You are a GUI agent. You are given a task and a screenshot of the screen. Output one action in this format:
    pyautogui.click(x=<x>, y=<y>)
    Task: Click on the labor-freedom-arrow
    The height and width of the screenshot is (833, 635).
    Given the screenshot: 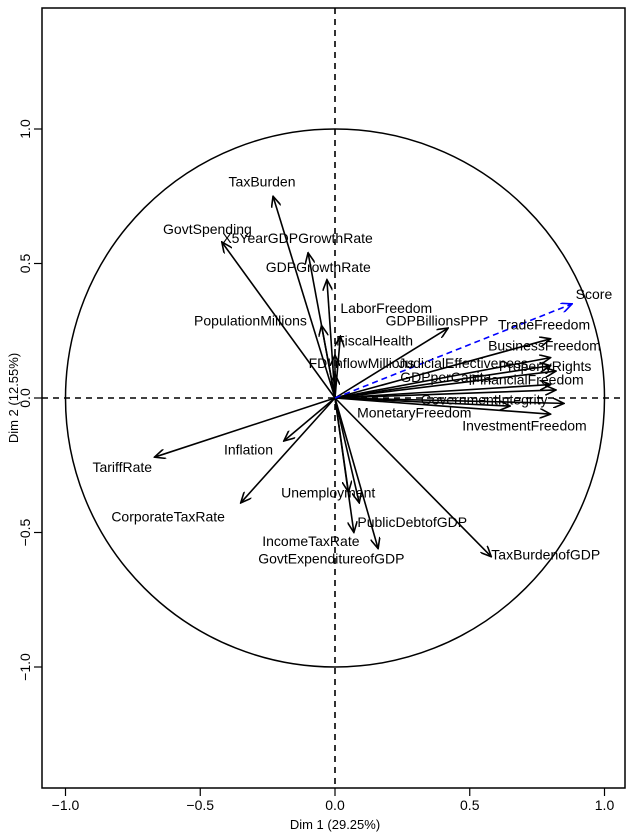 What is the action you would take?
    pyautogui.click(x=337, y=367)
    